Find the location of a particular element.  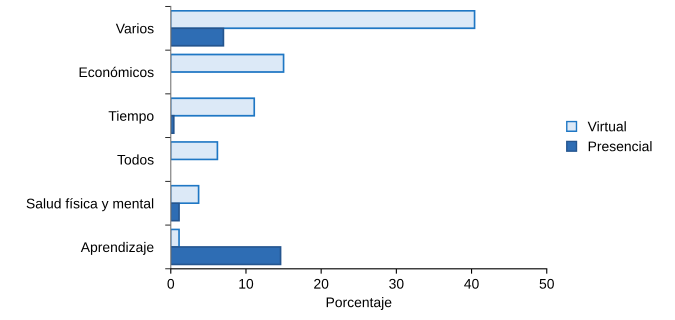

y-tick-label: Económicos is located at coordinates (117, 72).